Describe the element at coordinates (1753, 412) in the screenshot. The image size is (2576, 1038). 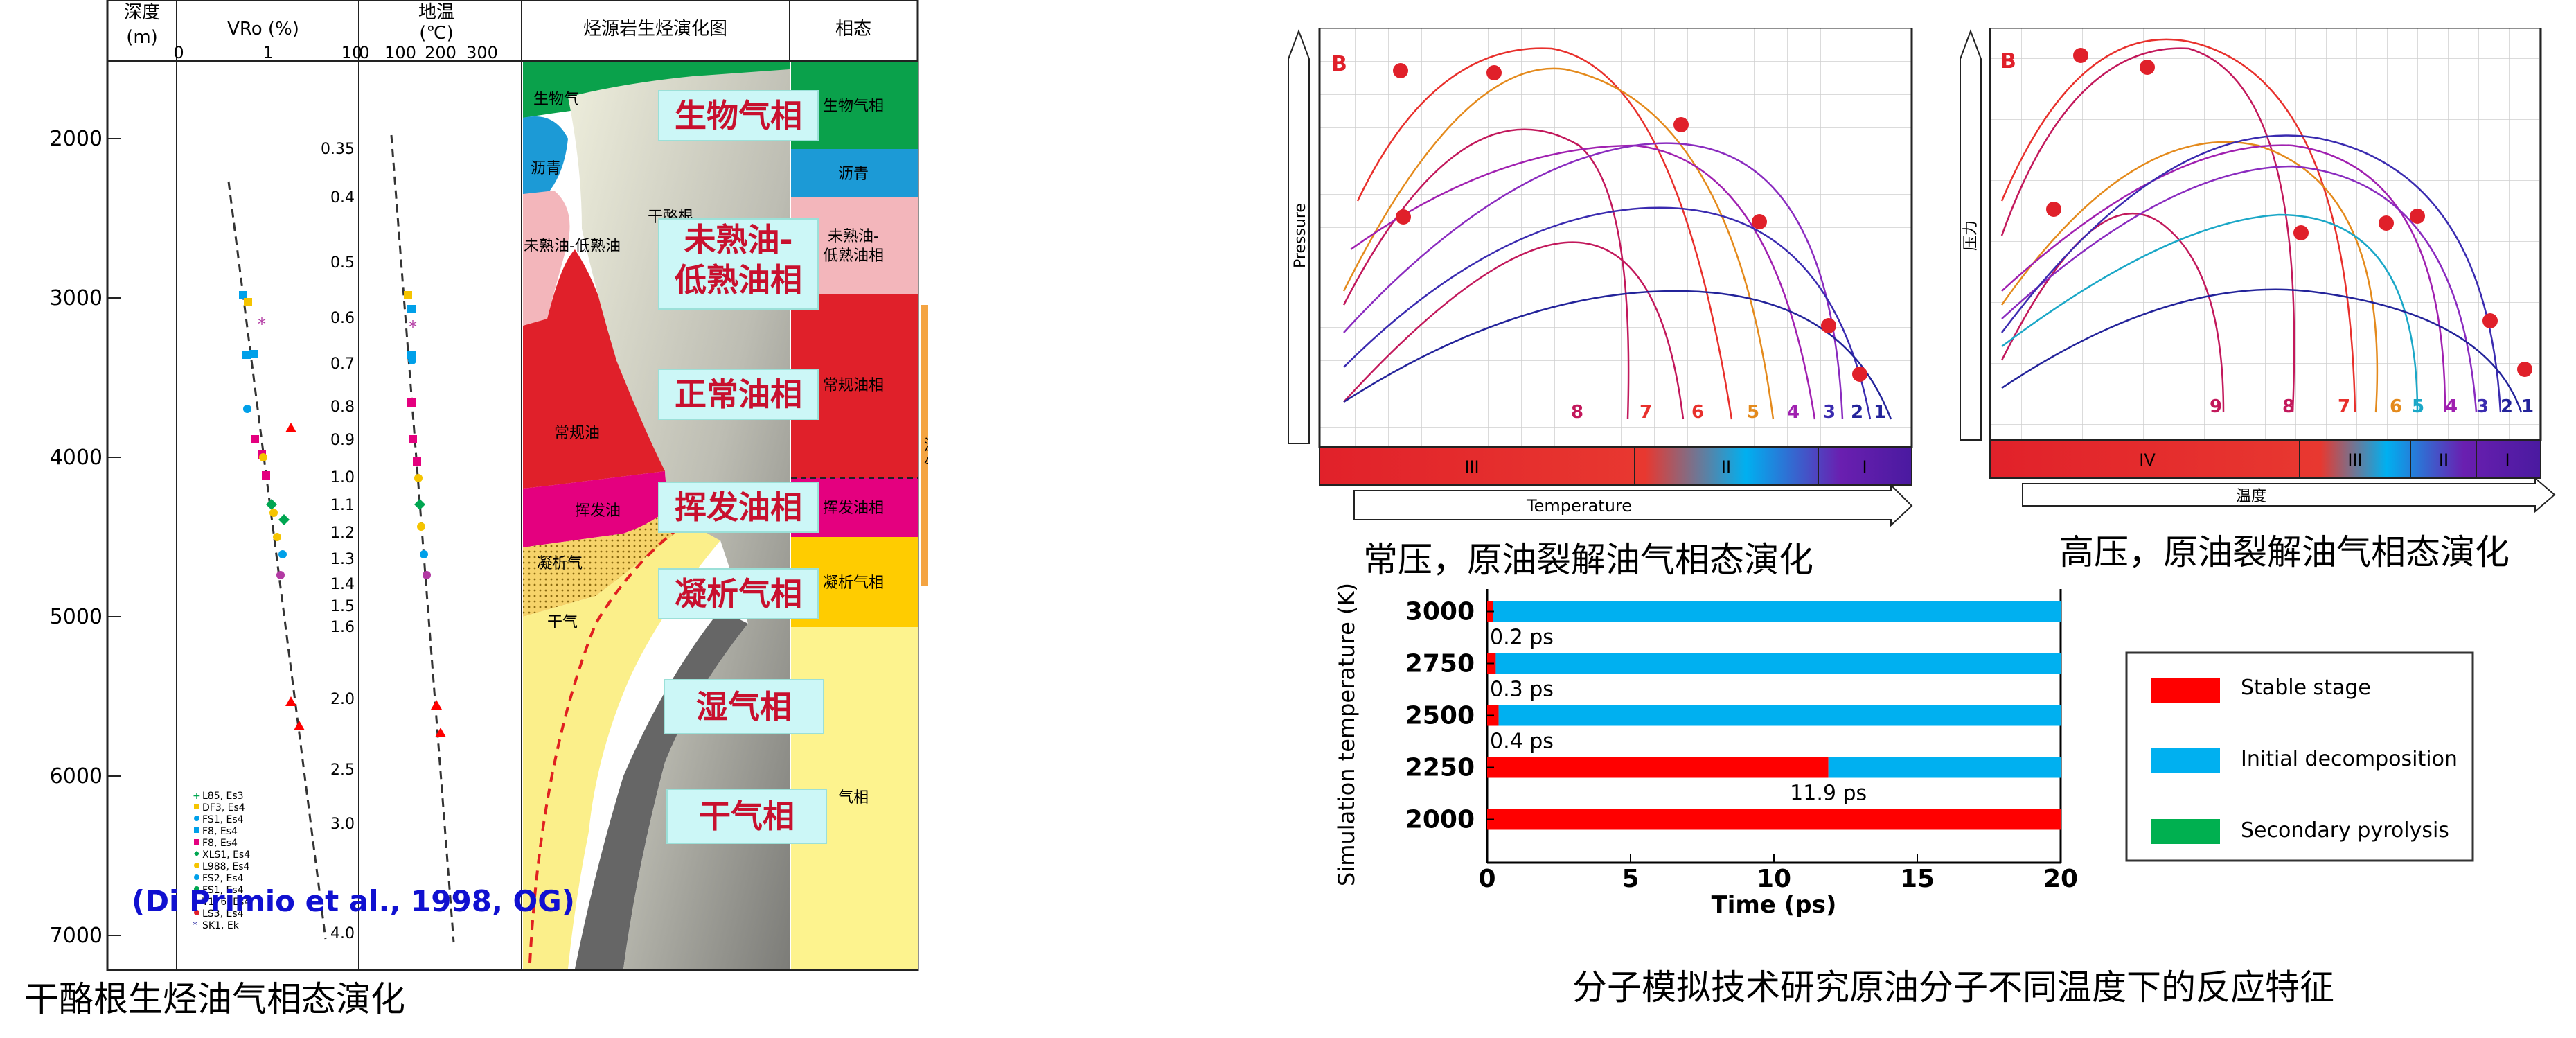
I see `svg-text: 5` at that location.